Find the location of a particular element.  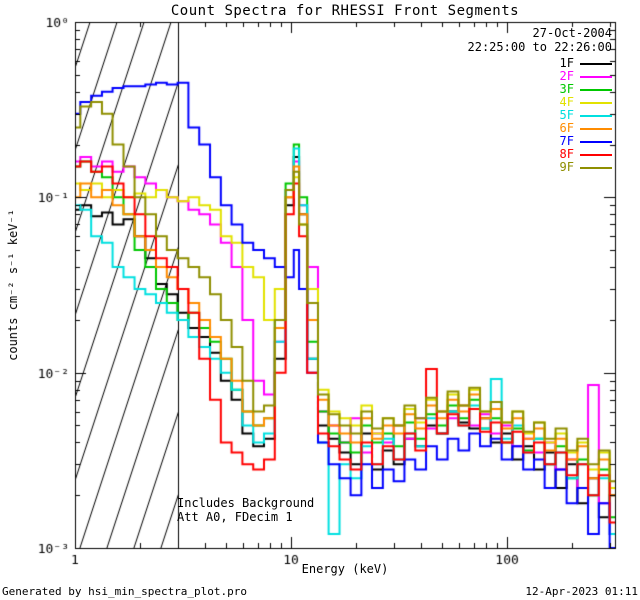

legend-item-1f: 1F is located at coordinates (586, 63).